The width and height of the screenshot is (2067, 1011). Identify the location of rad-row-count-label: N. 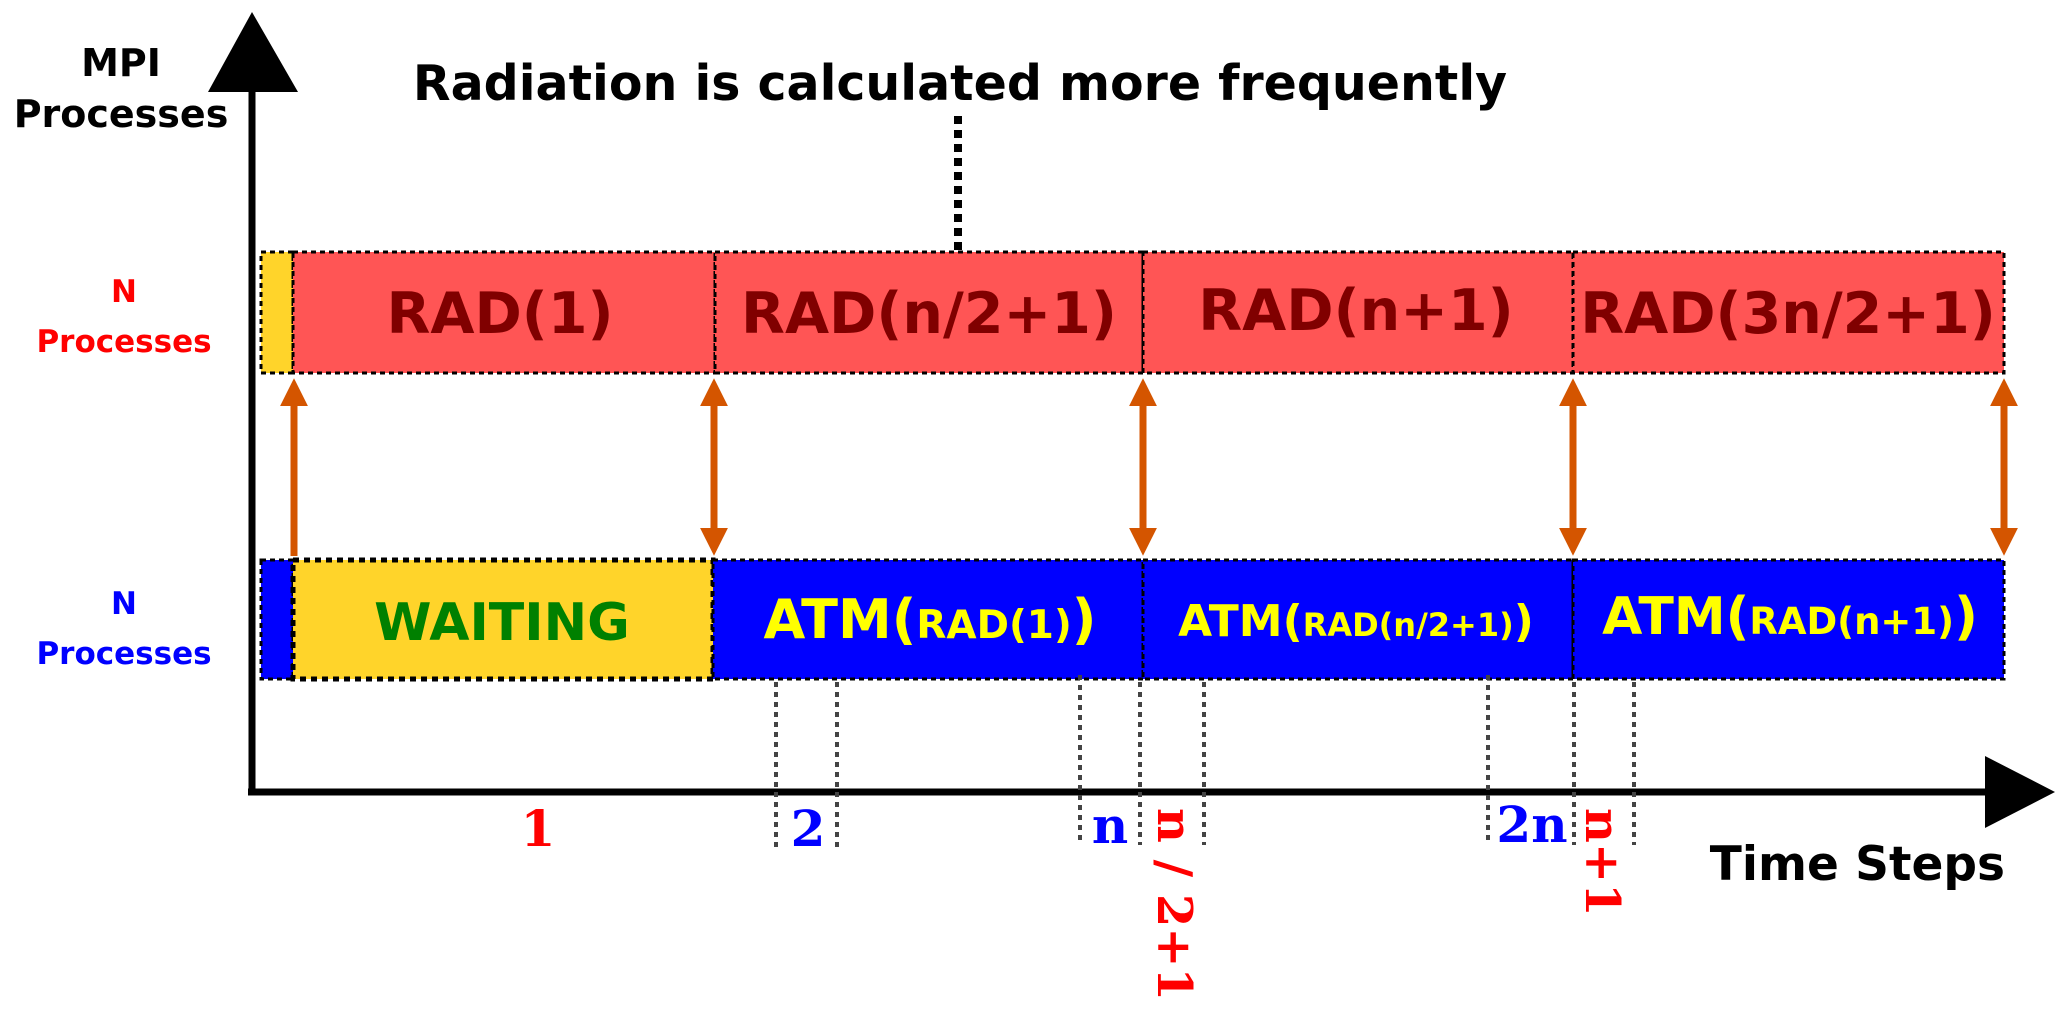
(124, 292).